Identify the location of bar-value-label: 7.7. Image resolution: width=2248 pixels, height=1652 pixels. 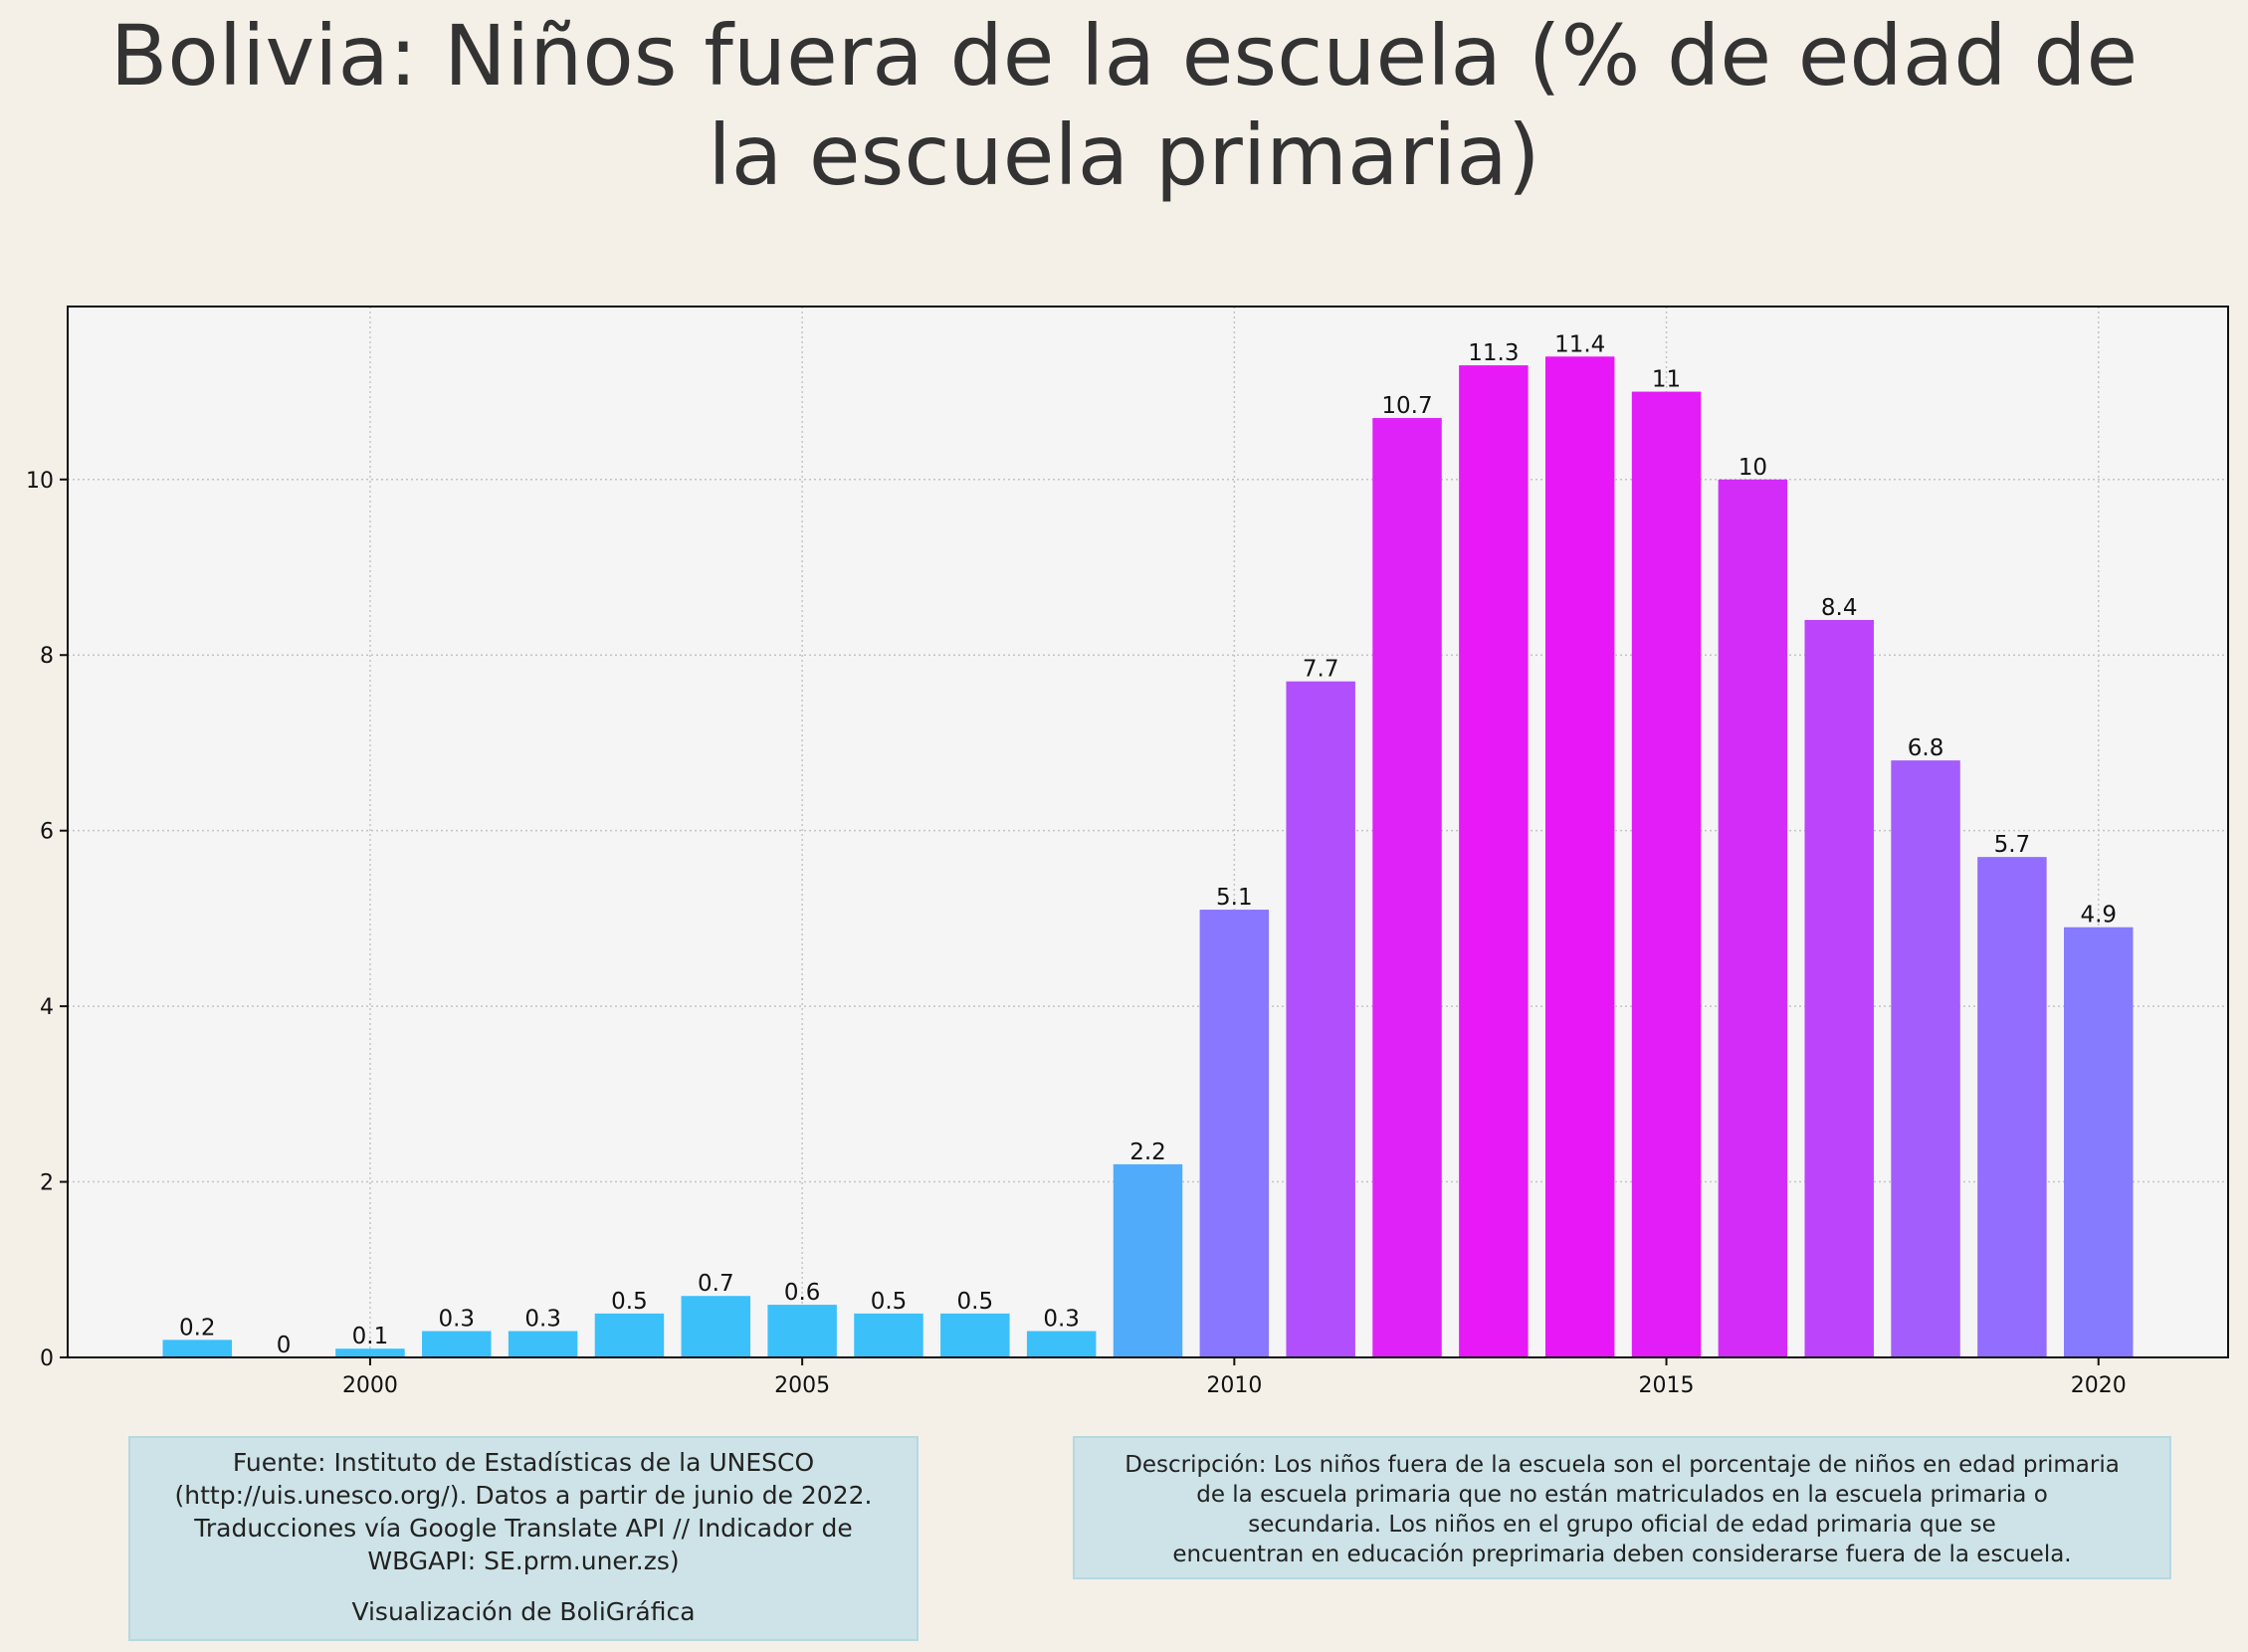
(1321, 670).